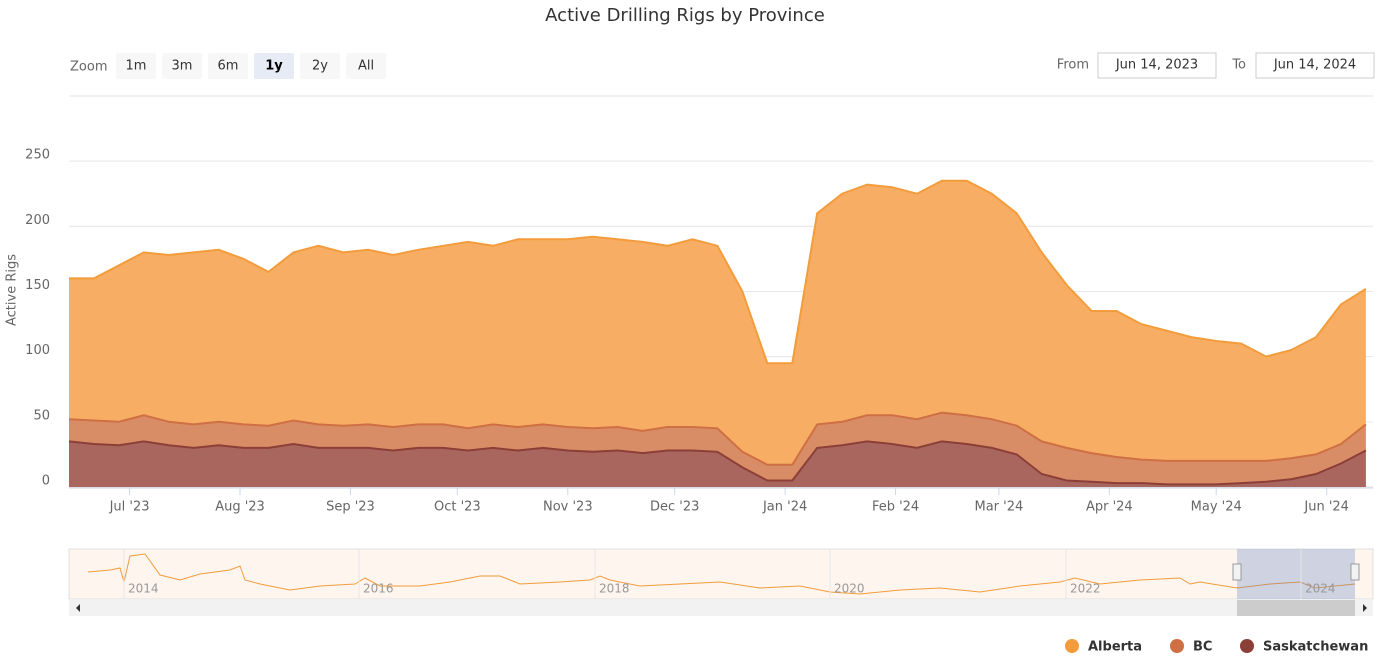 This screenshot has width=1381, height=667. What do you see at coordinates (1115, 647) in the screenshot?
I see `legend-label: Alberta` at bounding box center [1115, 647].